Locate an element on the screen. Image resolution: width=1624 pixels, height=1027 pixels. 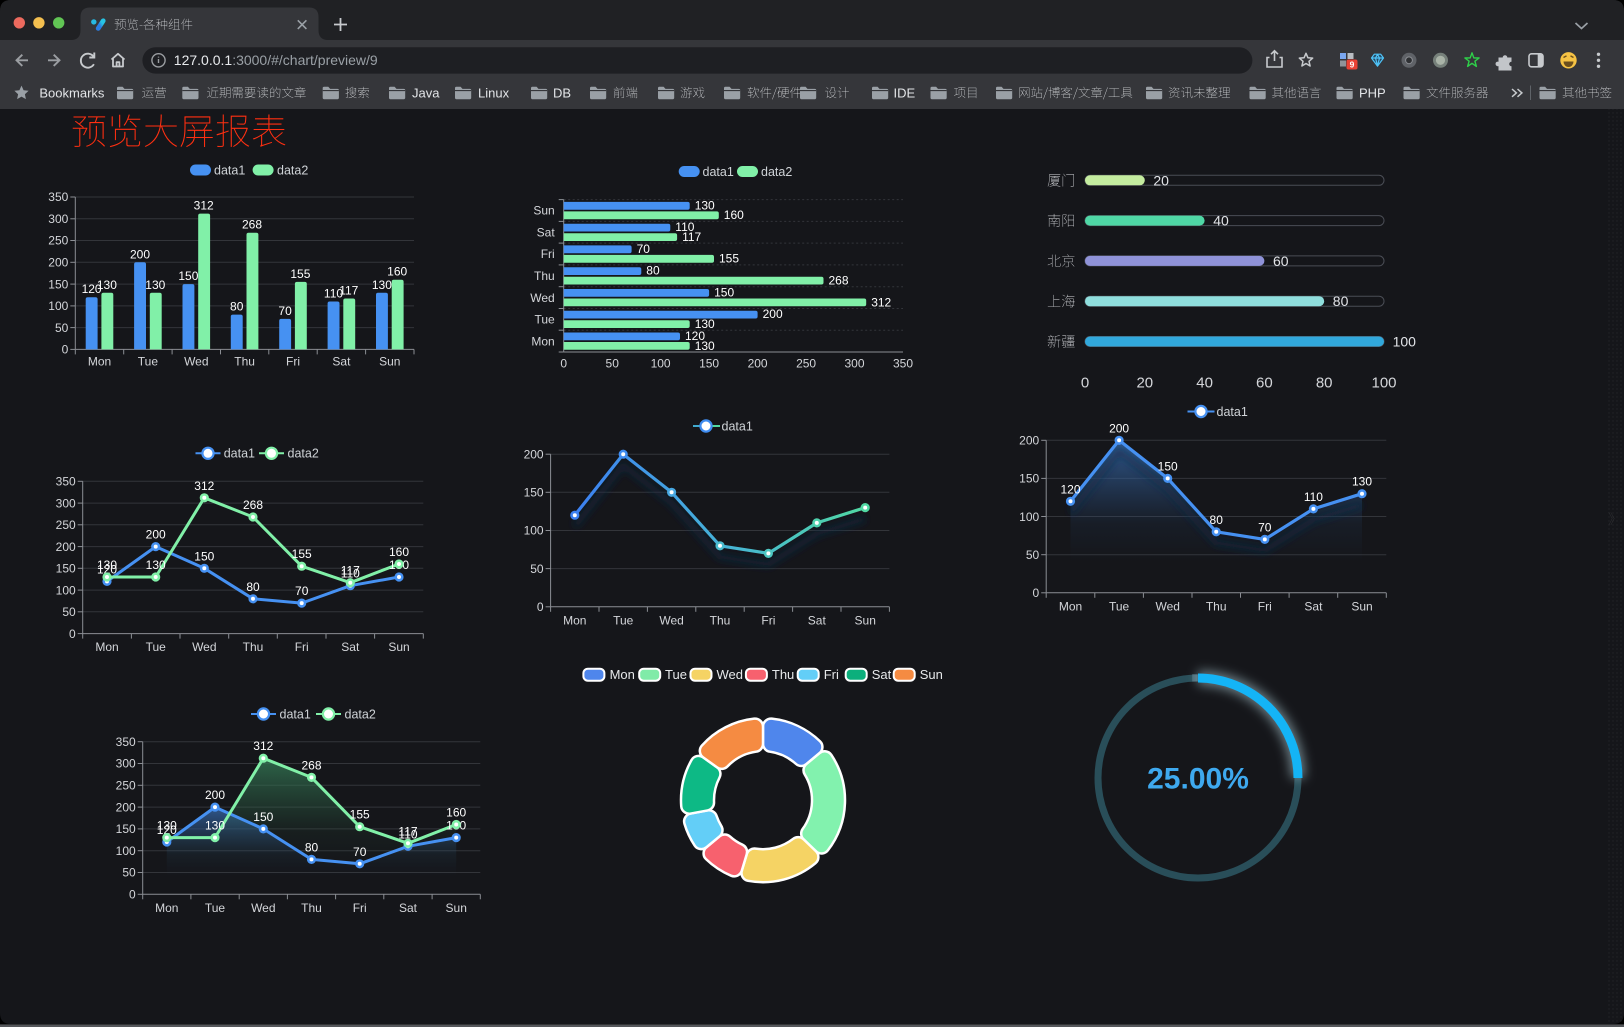
svg-text: 25.00% is located at coordinates (1198, 779).